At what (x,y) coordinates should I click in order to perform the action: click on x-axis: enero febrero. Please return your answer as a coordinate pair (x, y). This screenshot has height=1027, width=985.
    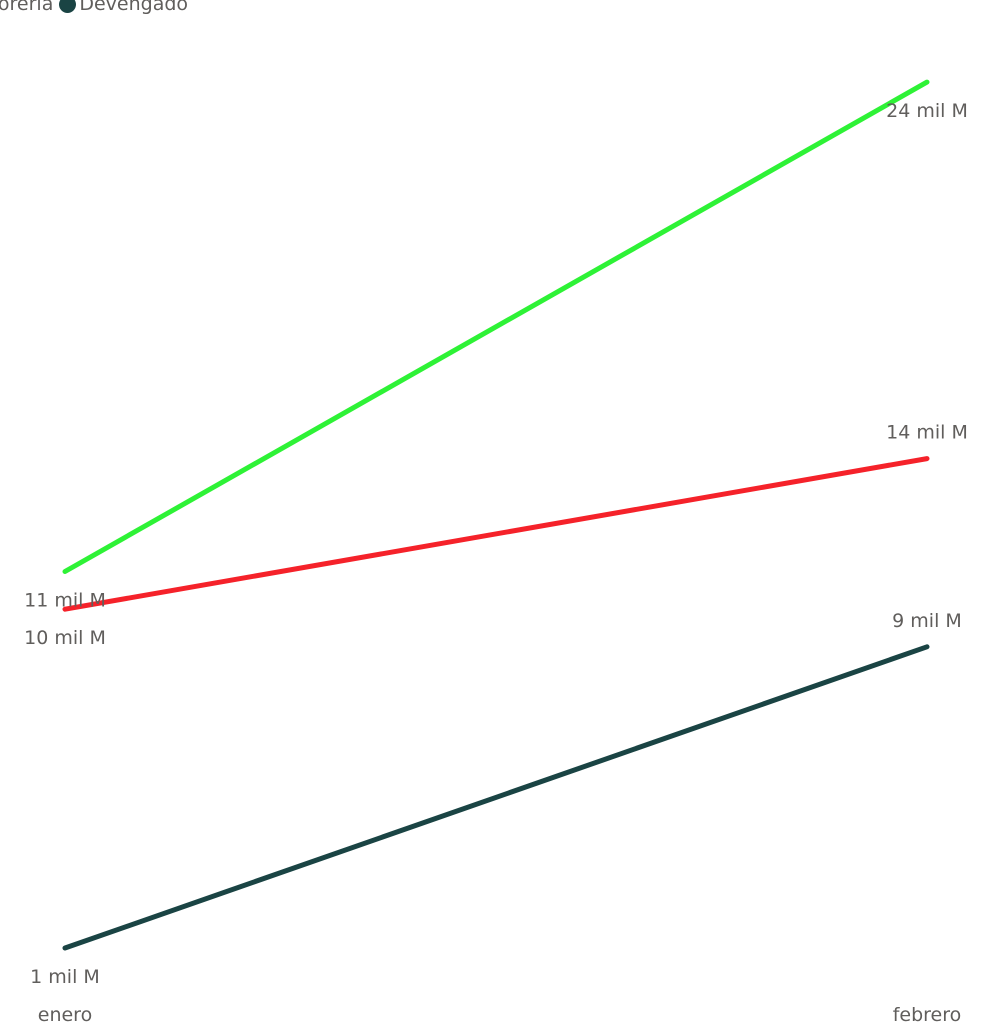
    Looking at the image, I should click on (500, 1015).